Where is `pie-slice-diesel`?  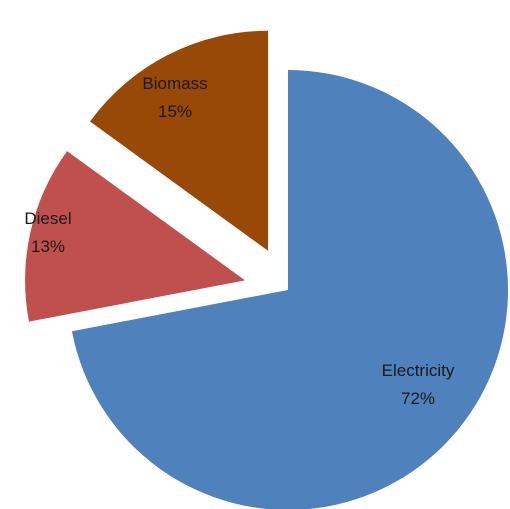
pie-slice-diesel is located at coordinates (135, 236).